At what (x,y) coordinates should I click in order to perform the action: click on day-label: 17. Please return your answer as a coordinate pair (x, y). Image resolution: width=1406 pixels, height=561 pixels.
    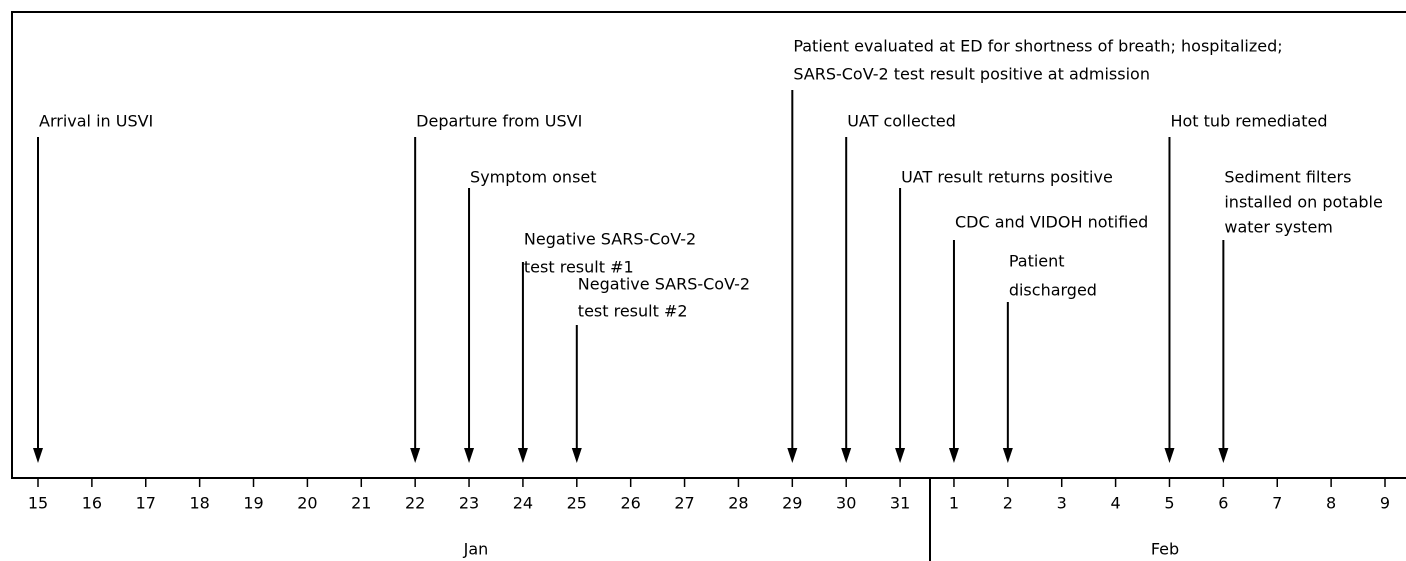
    Looking at the image, I should click on (146, 503).